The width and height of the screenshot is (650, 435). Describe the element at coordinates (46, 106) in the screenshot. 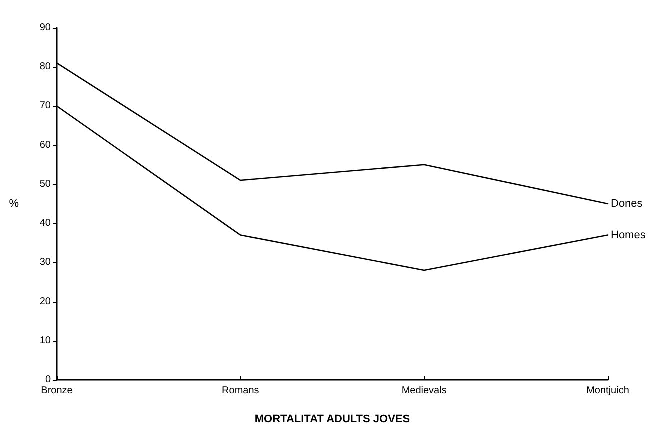

I see `y-tick-label: 70` at that location.